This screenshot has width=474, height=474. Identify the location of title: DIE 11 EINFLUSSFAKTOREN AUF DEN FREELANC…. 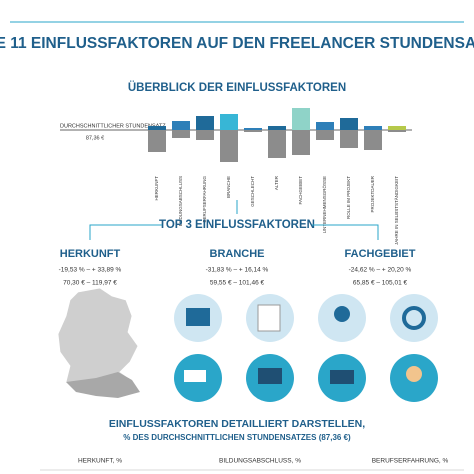
(237, 43).